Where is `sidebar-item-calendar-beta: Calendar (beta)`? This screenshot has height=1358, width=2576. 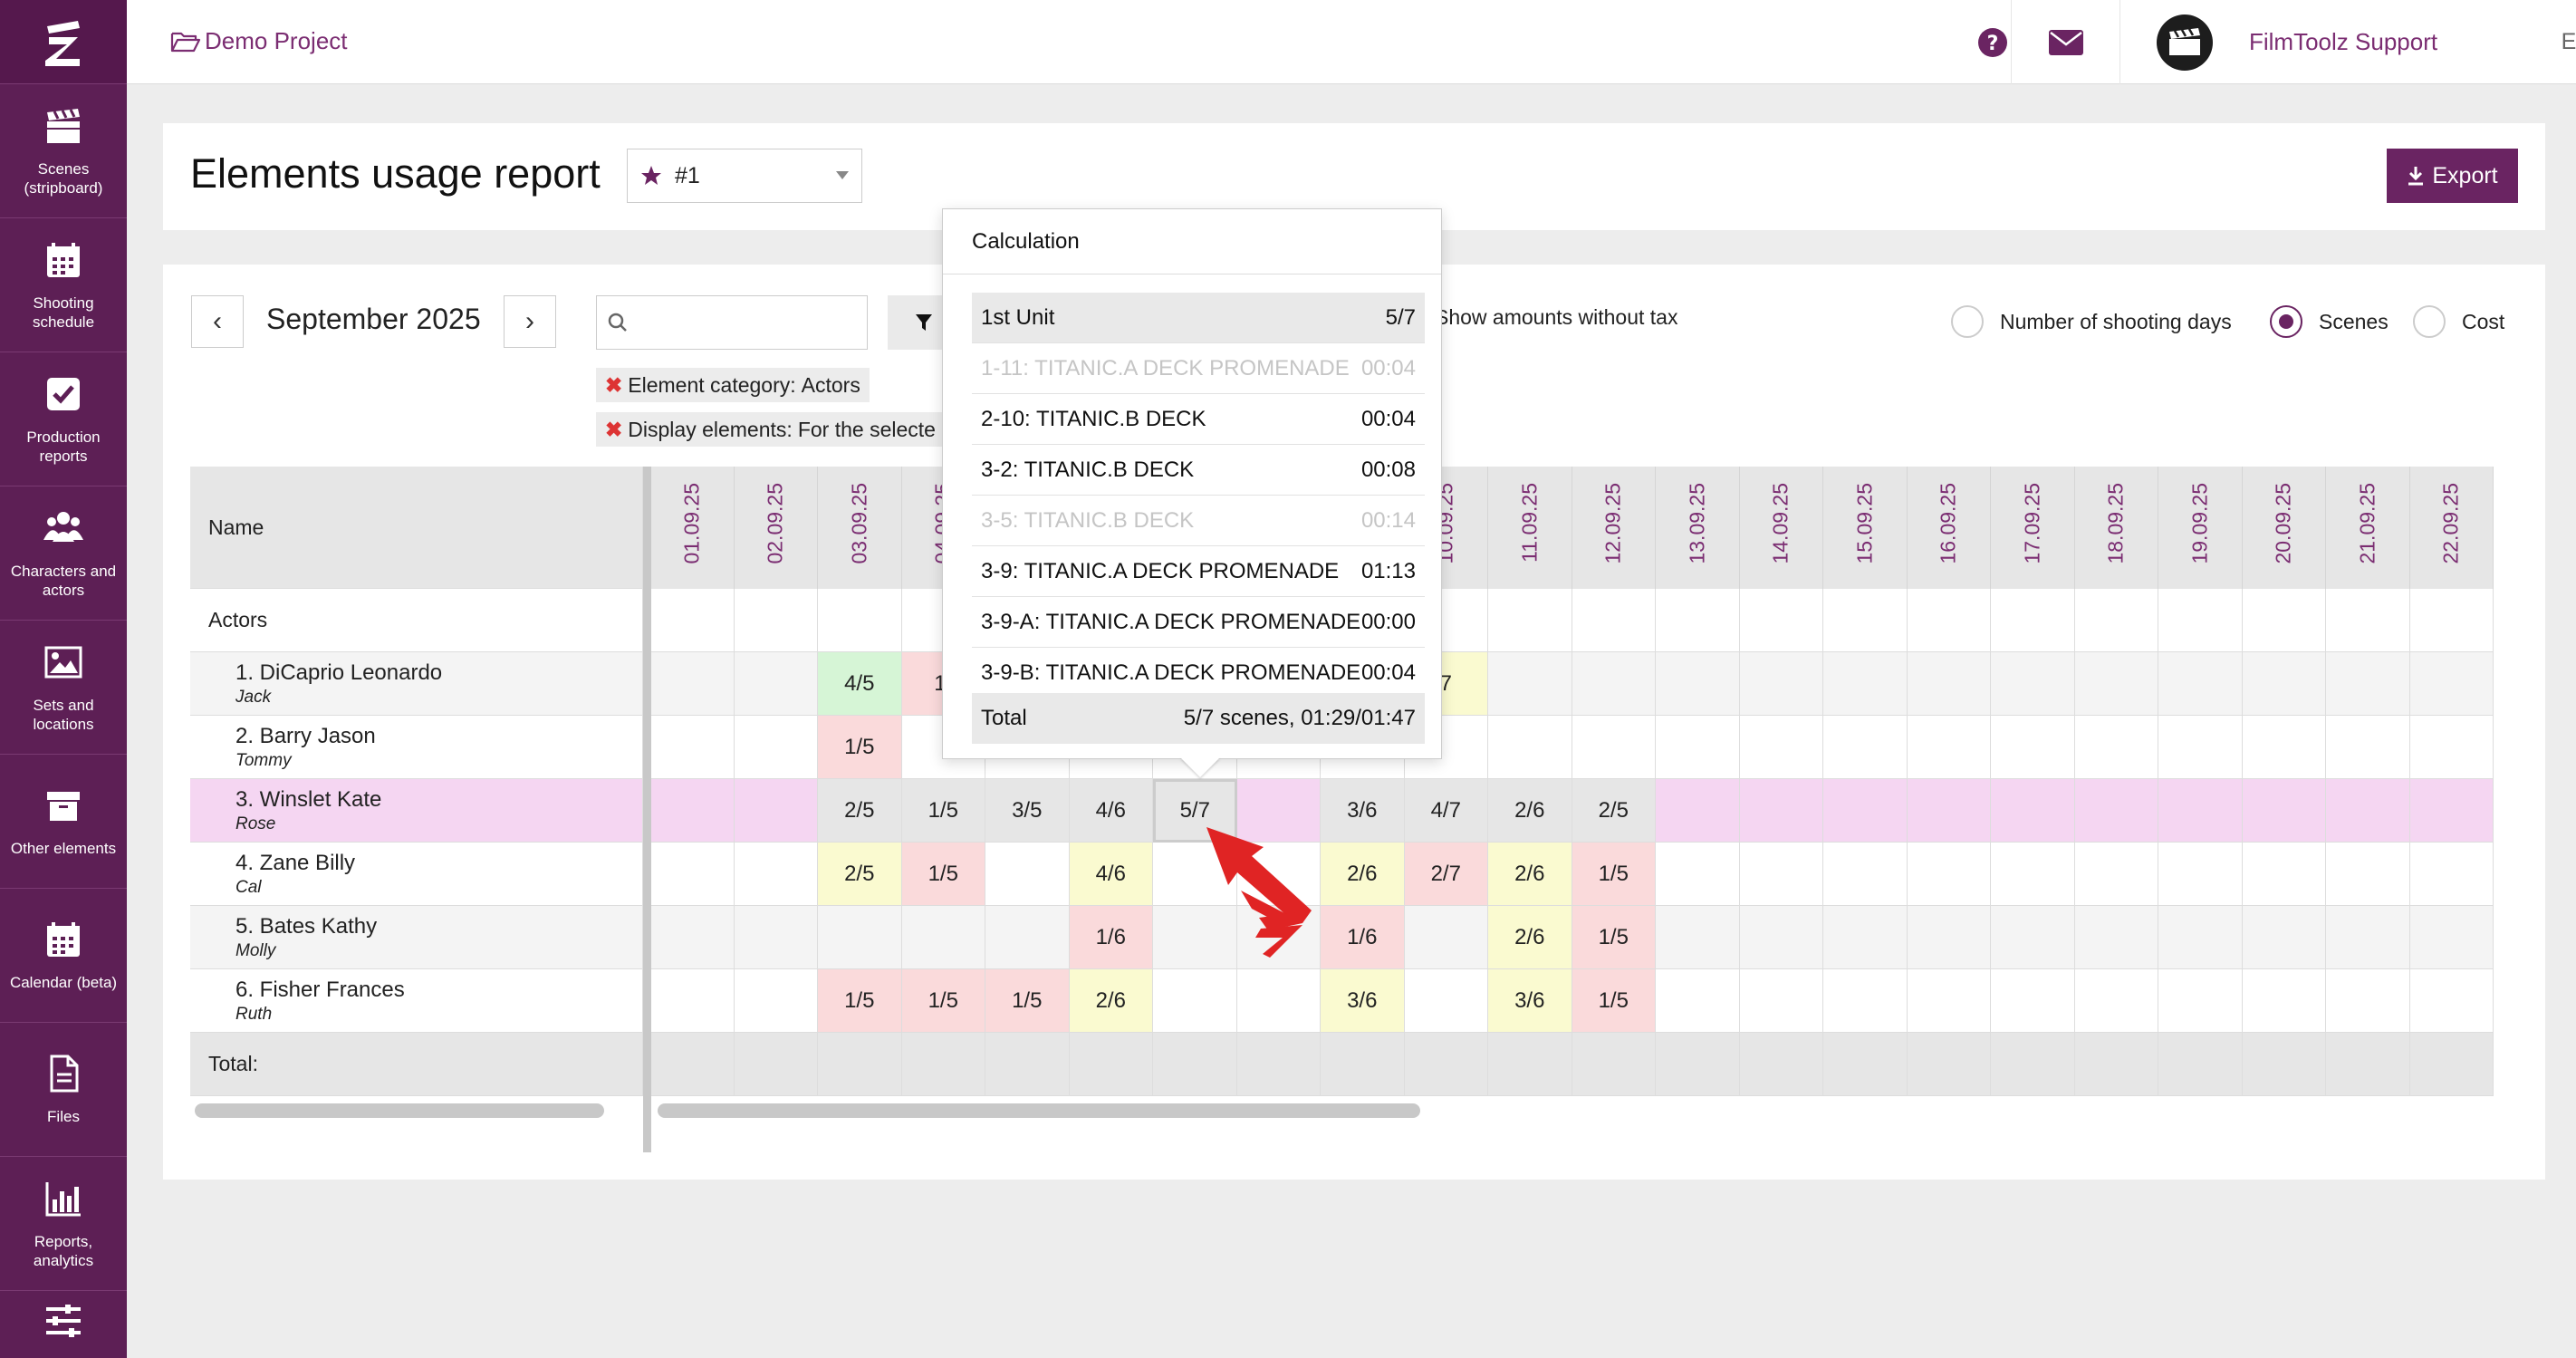
sidebar-item-calendar-beta: Calendar (beta) is located at coordinates (63, 956).